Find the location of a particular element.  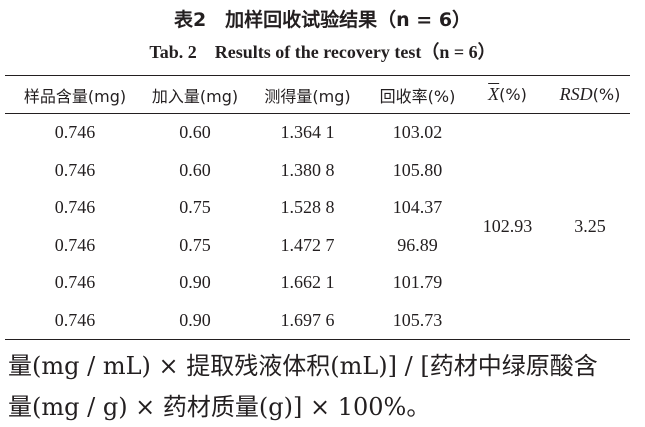

table-row: 0.746 0.60 1.380 8 105.80 is located at coordinates (317, 171).